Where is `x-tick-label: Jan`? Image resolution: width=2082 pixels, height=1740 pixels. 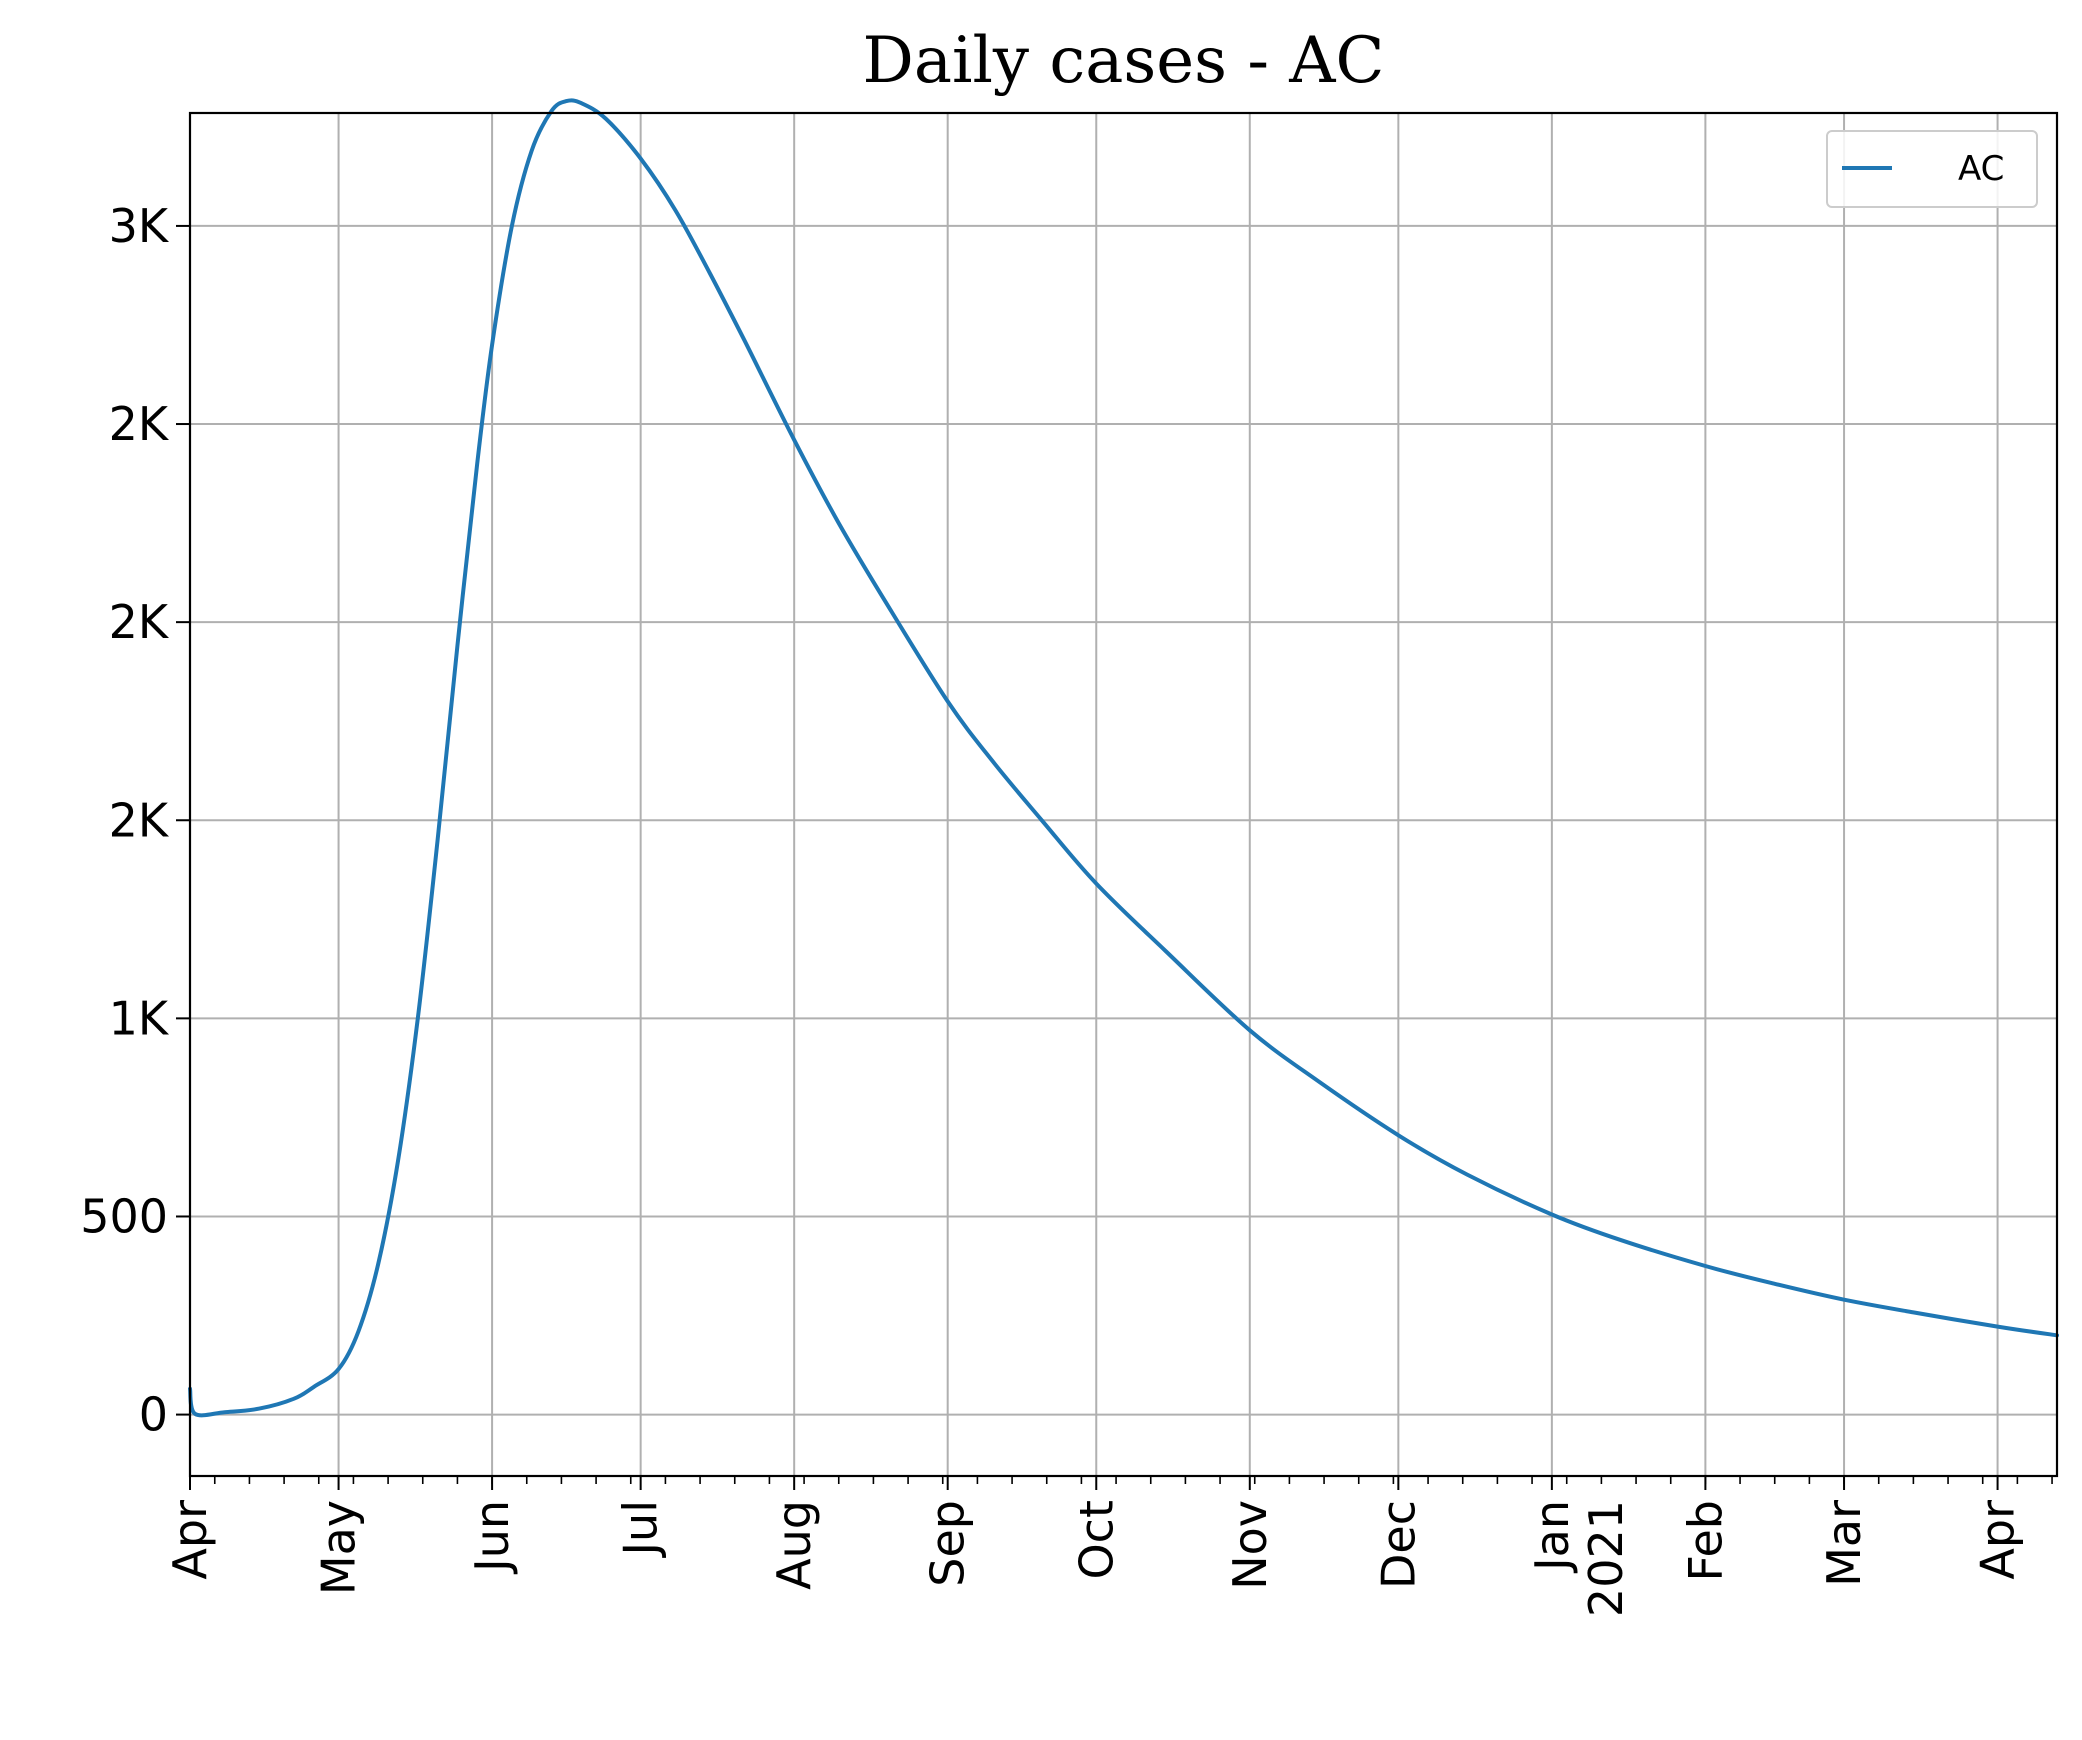
x-tick-label: Jan is located at coordinates (1552, 1537).